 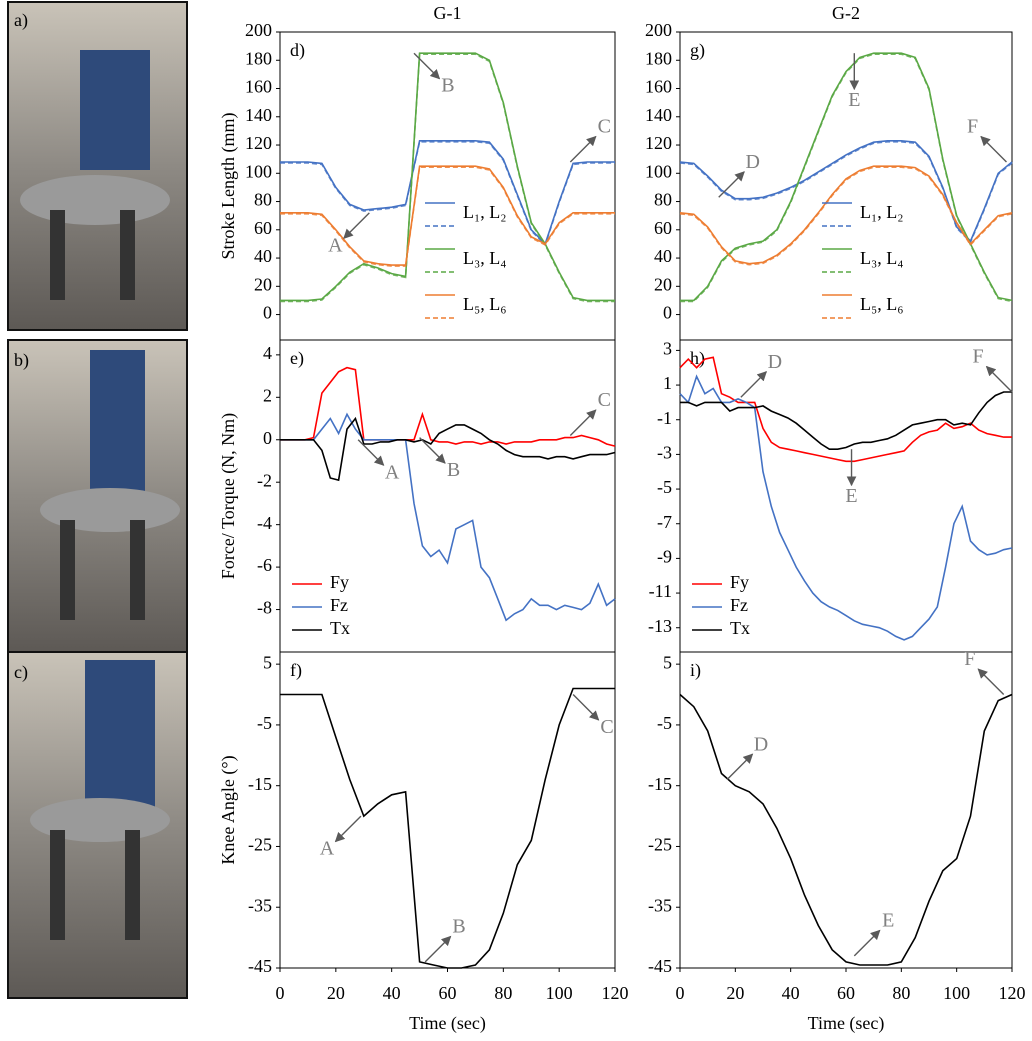 I want to click on photo-label: c), so click(x=21, y=672).